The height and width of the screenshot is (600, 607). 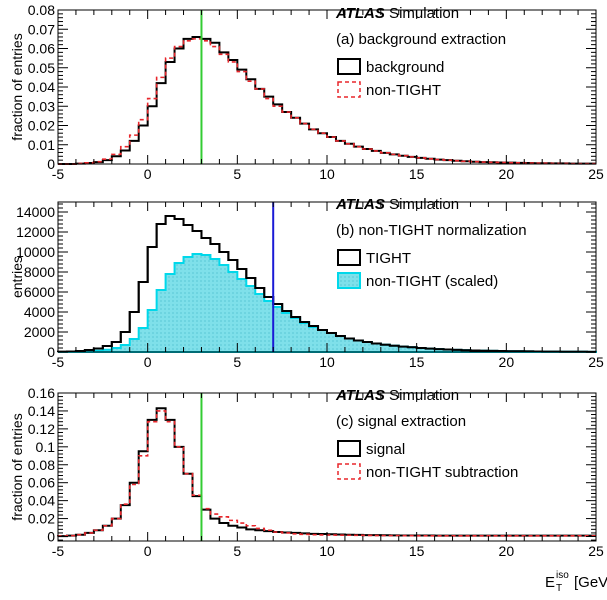 What do you see at coordinates (442, 472) in the screenshot?
I see `legend-label: non-TIGHT subtraction` at bounding box center [442, 472].